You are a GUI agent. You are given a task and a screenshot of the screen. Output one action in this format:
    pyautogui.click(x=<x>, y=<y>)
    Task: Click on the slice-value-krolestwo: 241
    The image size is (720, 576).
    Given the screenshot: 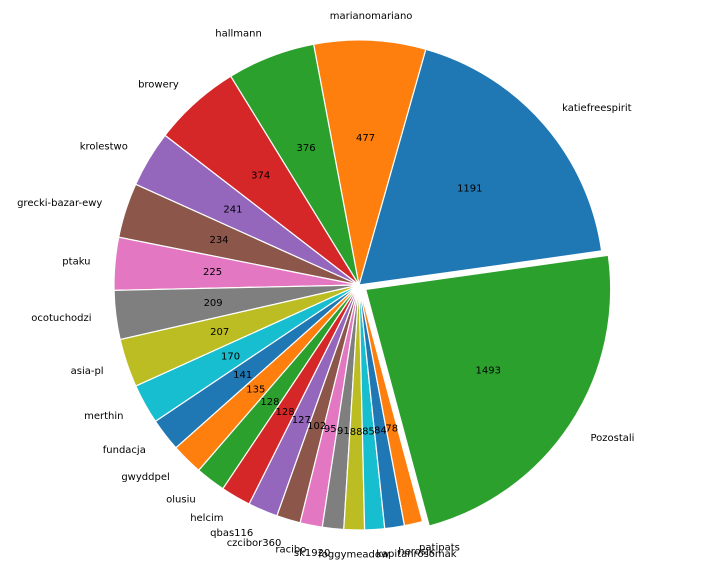 What is the action you would take?
    pyautogui.click(x=232, y=209)
    